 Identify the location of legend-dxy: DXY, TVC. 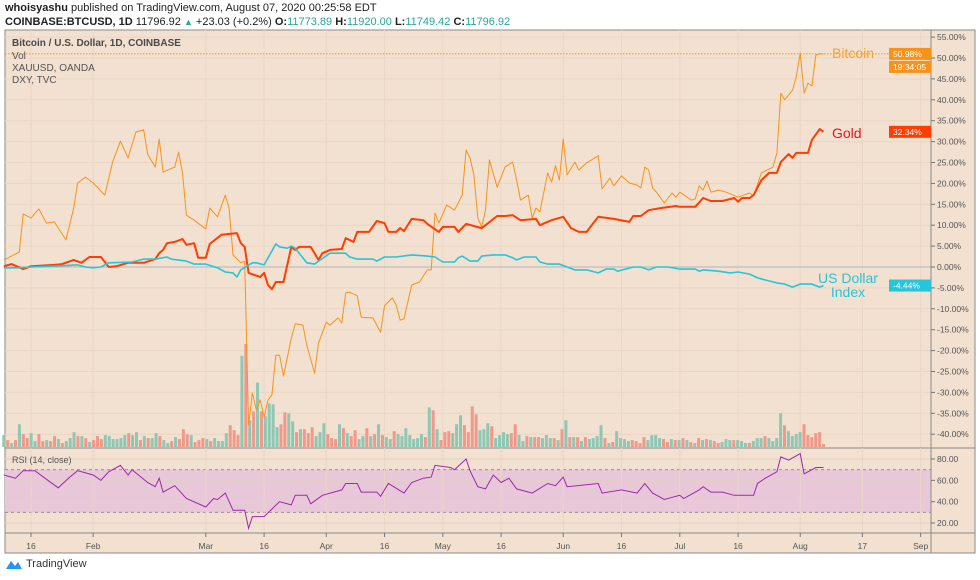
(34, 80).